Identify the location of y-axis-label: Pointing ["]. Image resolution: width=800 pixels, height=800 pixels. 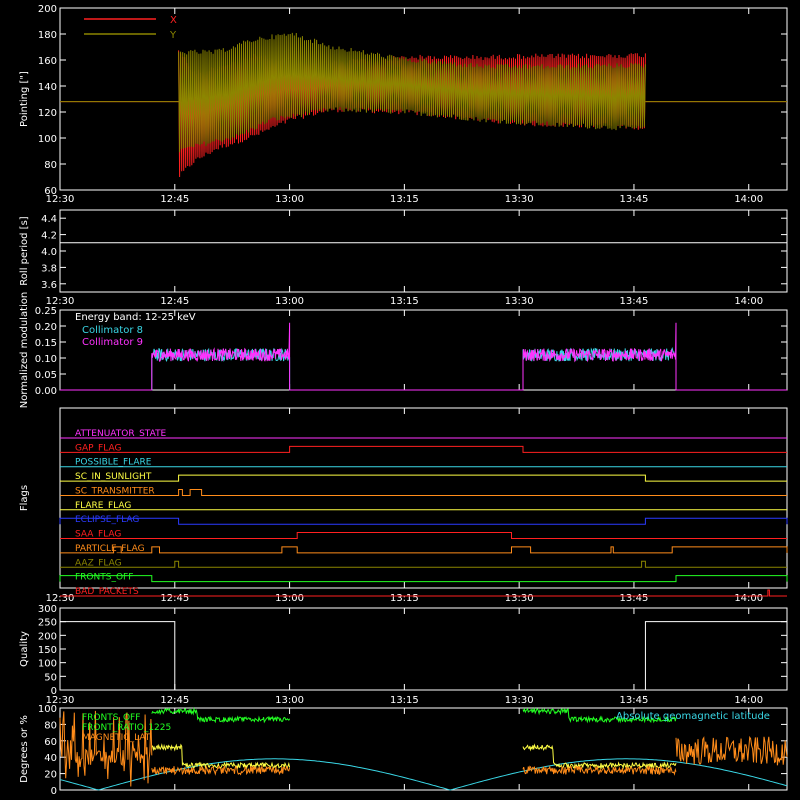
(24, 99).